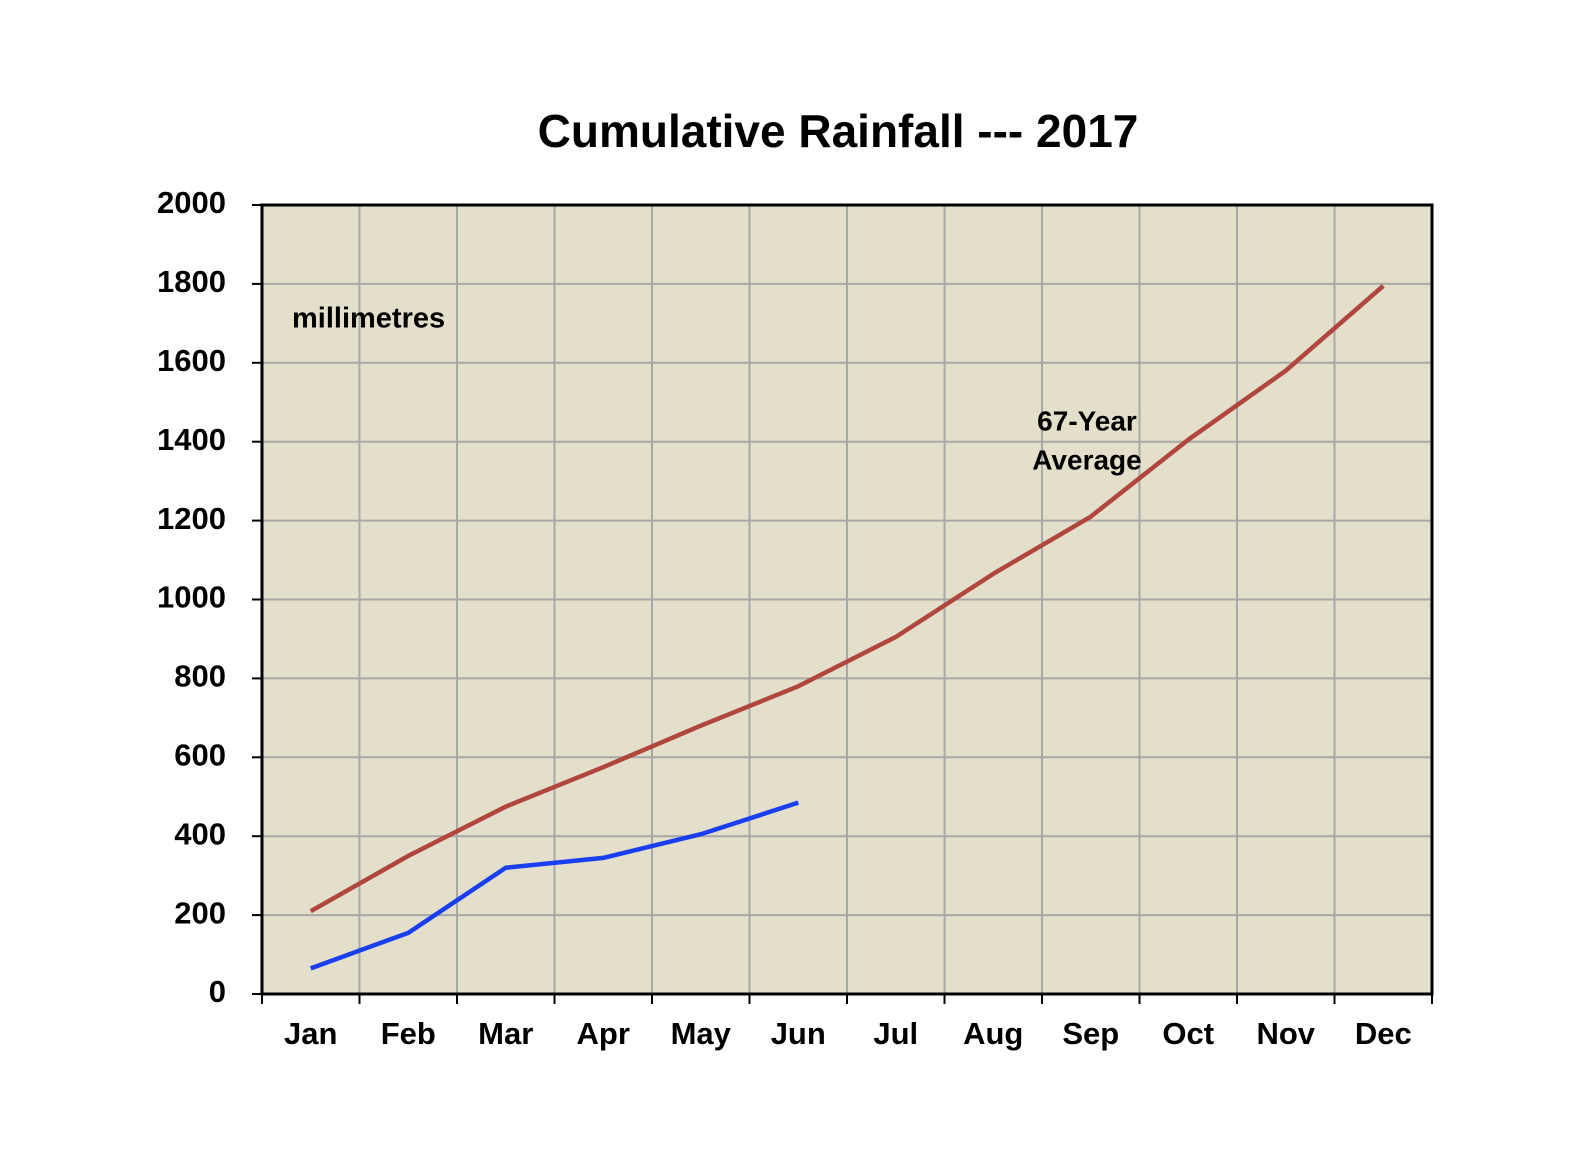  I want to click on chart-title: Cumulative Rainfall --- 2017, so click(838, 131).